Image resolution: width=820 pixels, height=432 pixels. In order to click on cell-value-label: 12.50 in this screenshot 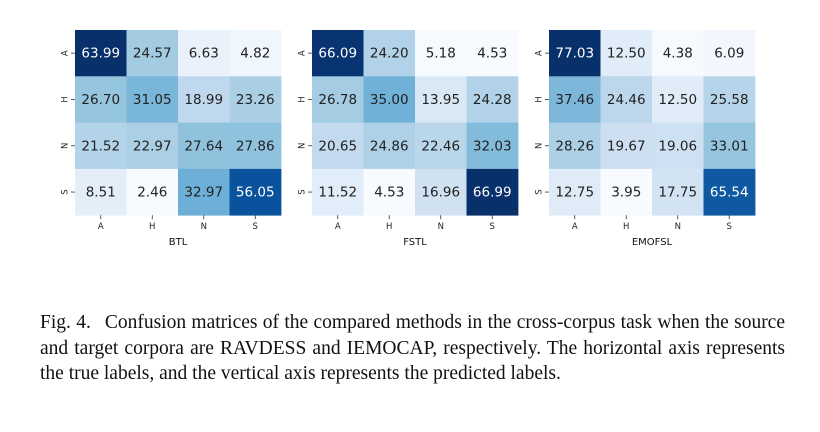, I will do `click(626, 54)`.